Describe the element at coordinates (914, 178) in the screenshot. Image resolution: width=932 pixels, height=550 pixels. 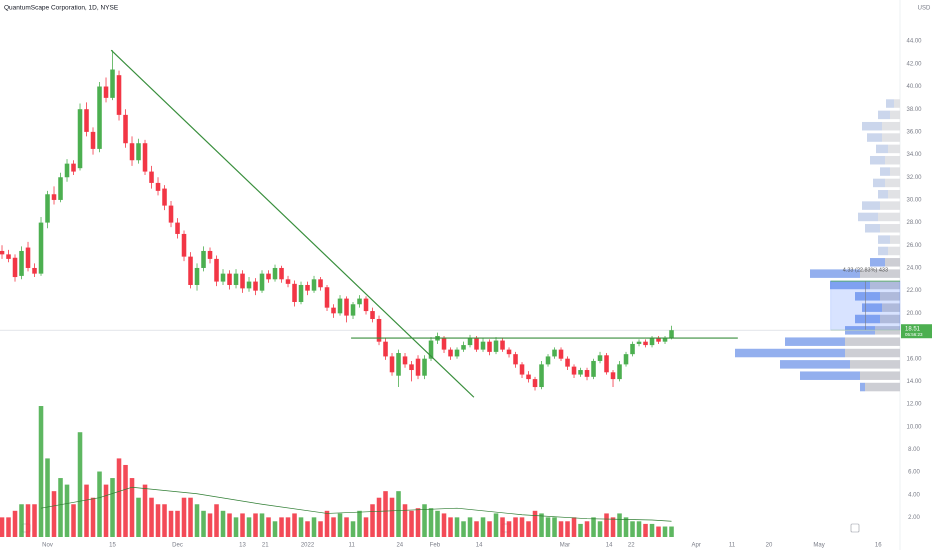
I see `y-tick-label: 32.00` at that location.